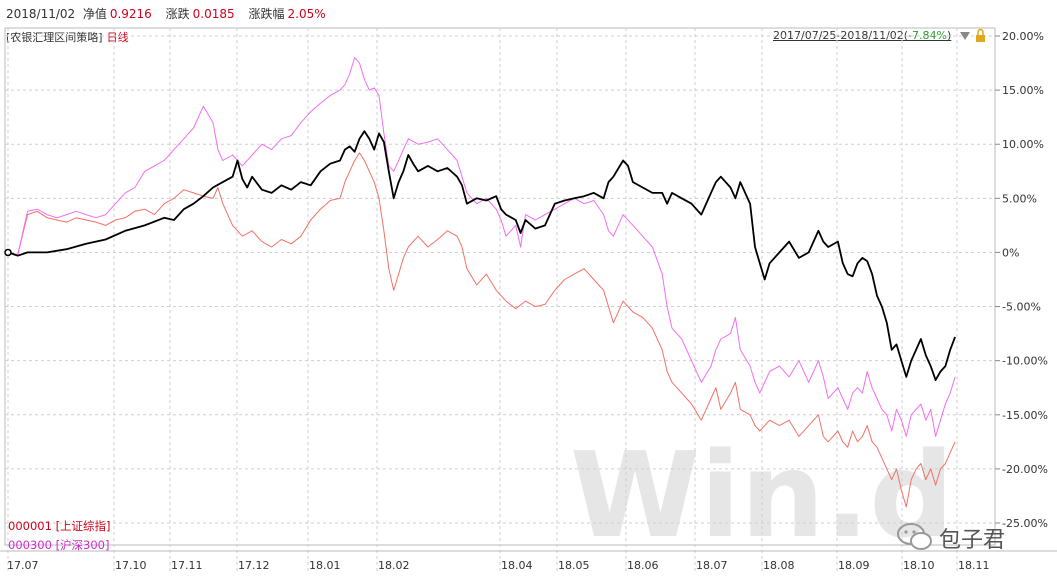  What do you see at coordinates (23, 565) in the screenshot?
I see `x-tick-label: 17.07` at bounding box center [23, 565].